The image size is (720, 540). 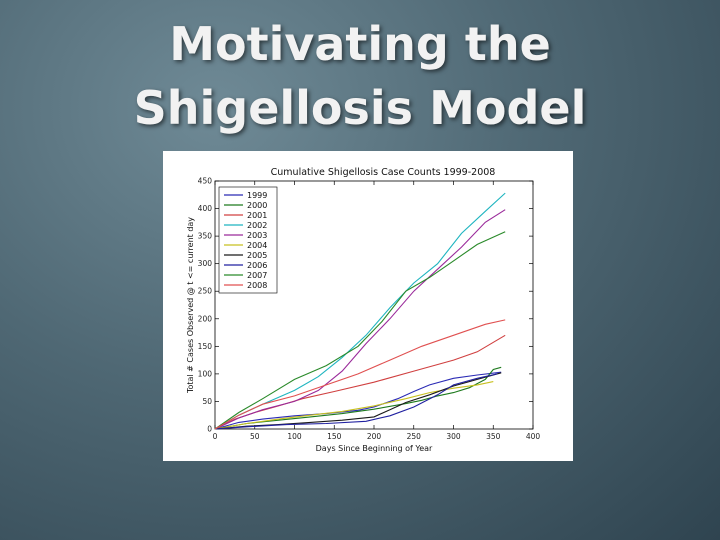 What do you see at coordinates (215, 436) in the screenshot?
I see `x-tick-label: 0` at bounding box center [215, 436].